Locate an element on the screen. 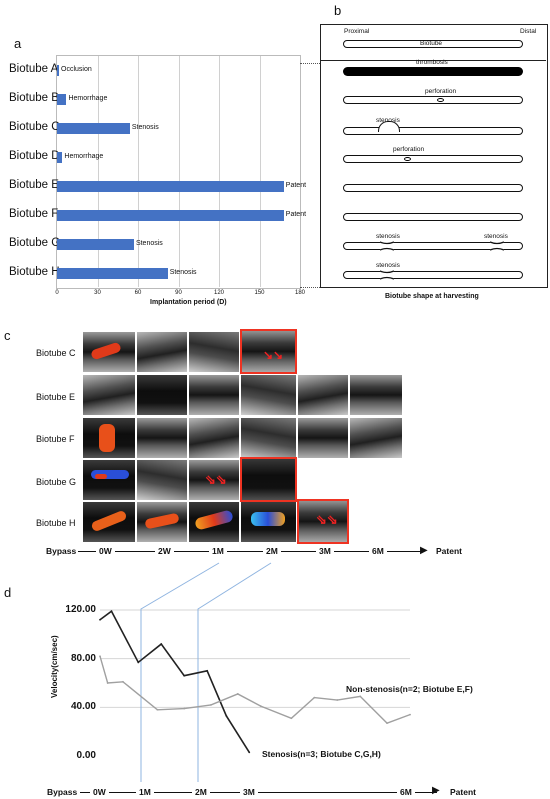  panel-a-tick-label: 150 is located at coordinates (259, 293).